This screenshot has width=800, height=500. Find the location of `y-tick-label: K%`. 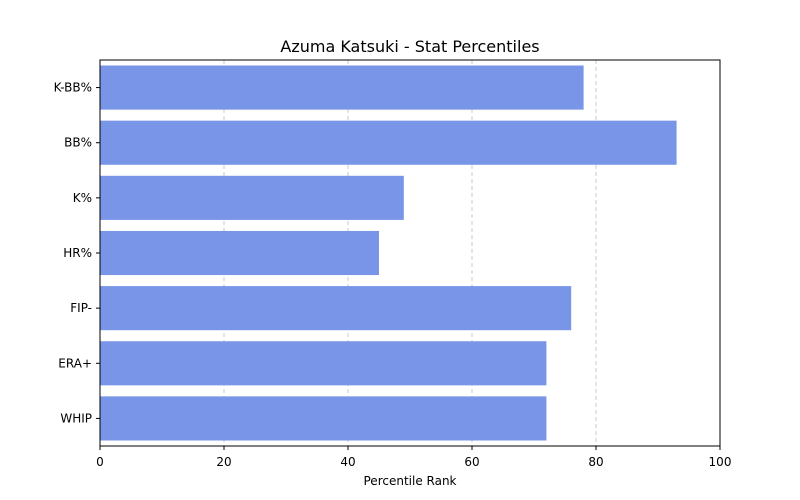

y-tick-label: K% is located at coordinates (82, 198).